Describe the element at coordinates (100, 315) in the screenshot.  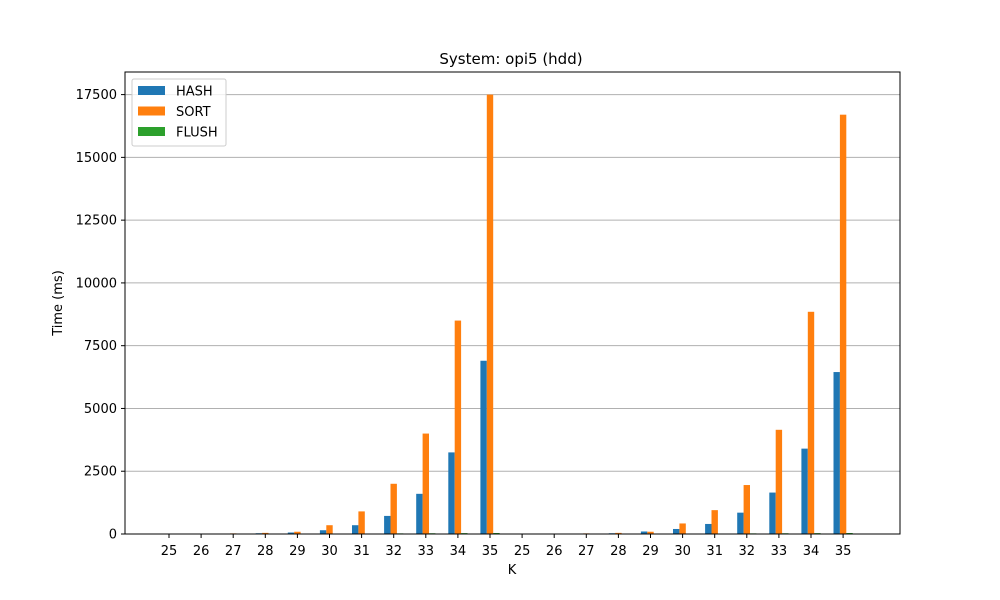
I see `y-axis: 0 2500 5000 7500 10000 12500 15000 17500` at that location.